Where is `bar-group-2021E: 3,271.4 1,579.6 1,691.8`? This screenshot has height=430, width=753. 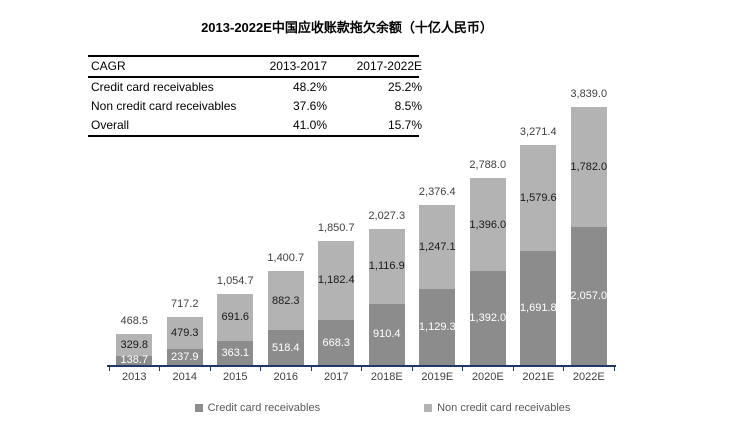
bar-group-2021E: 3,271.4 1,579.6 1,691.8 is located at coordinates (538, 226).